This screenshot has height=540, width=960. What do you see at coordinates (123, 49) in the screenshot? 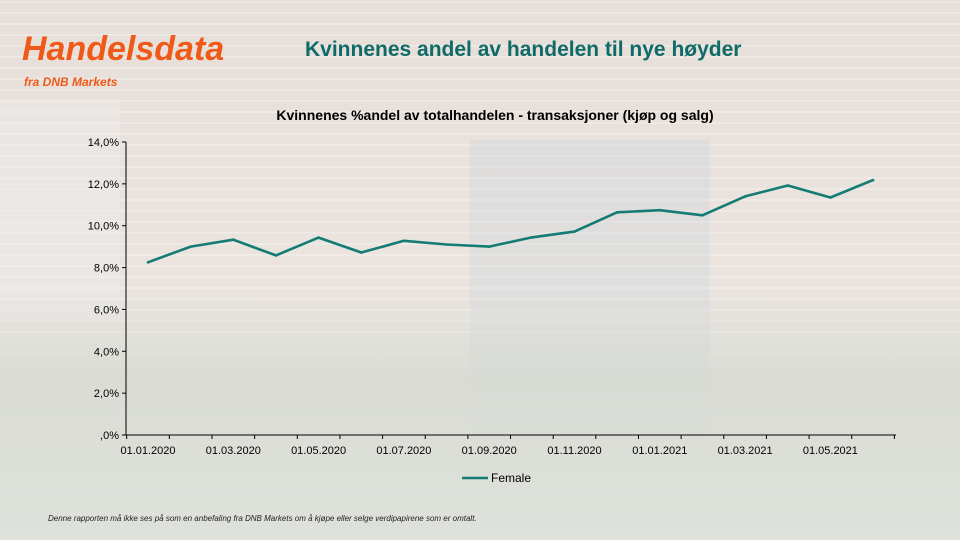
I see `brand-logo: Handelsdata` at bounding box center [123, 49].